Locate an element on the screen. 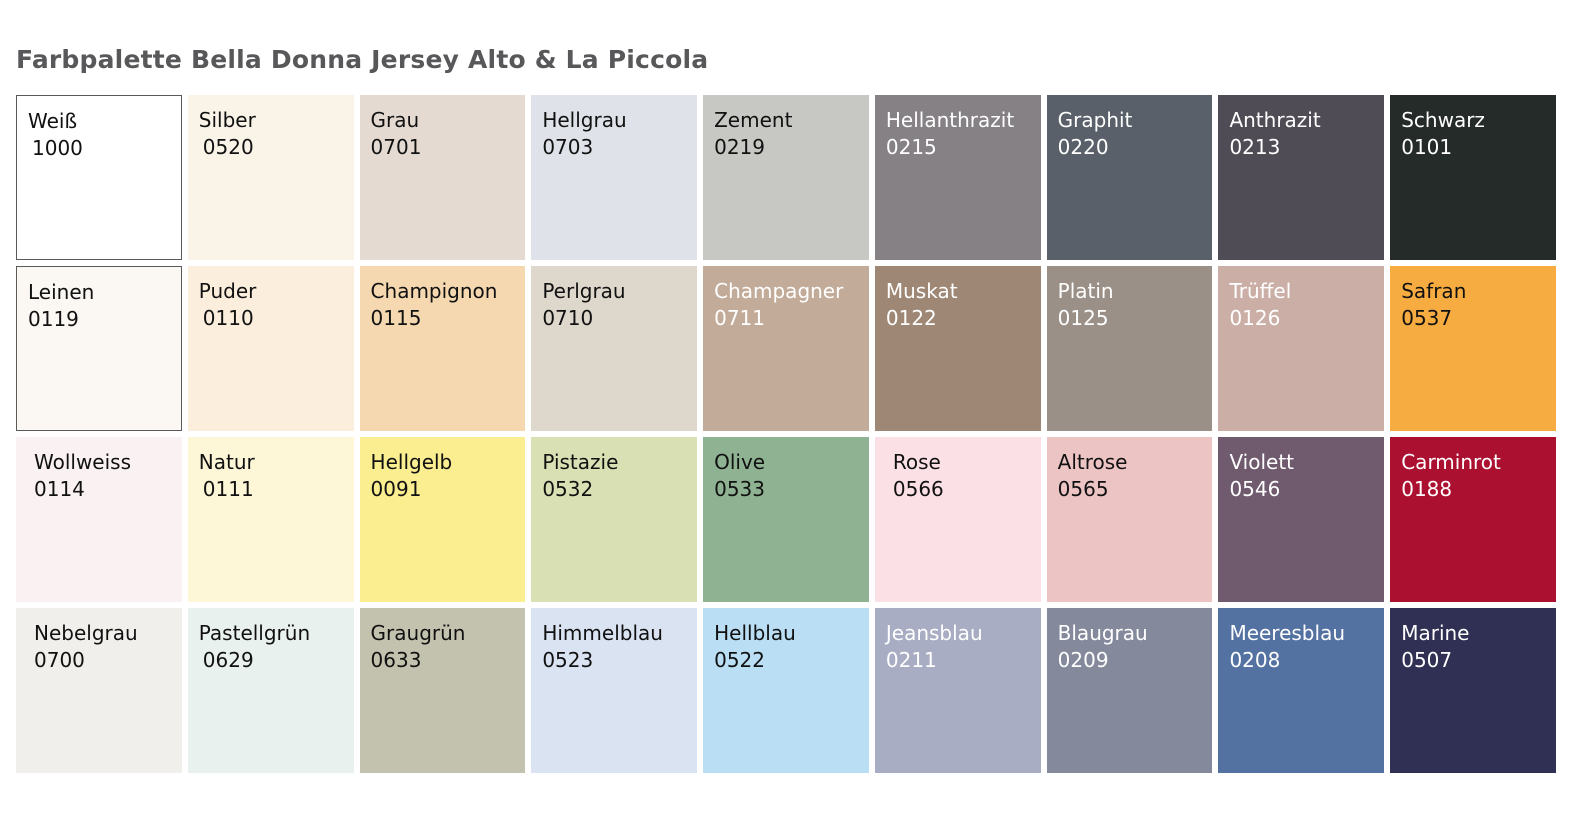 The width and height of the screenshot is (1572, 820). swatch-name: Pistazie is located at coordinates (580, 462).